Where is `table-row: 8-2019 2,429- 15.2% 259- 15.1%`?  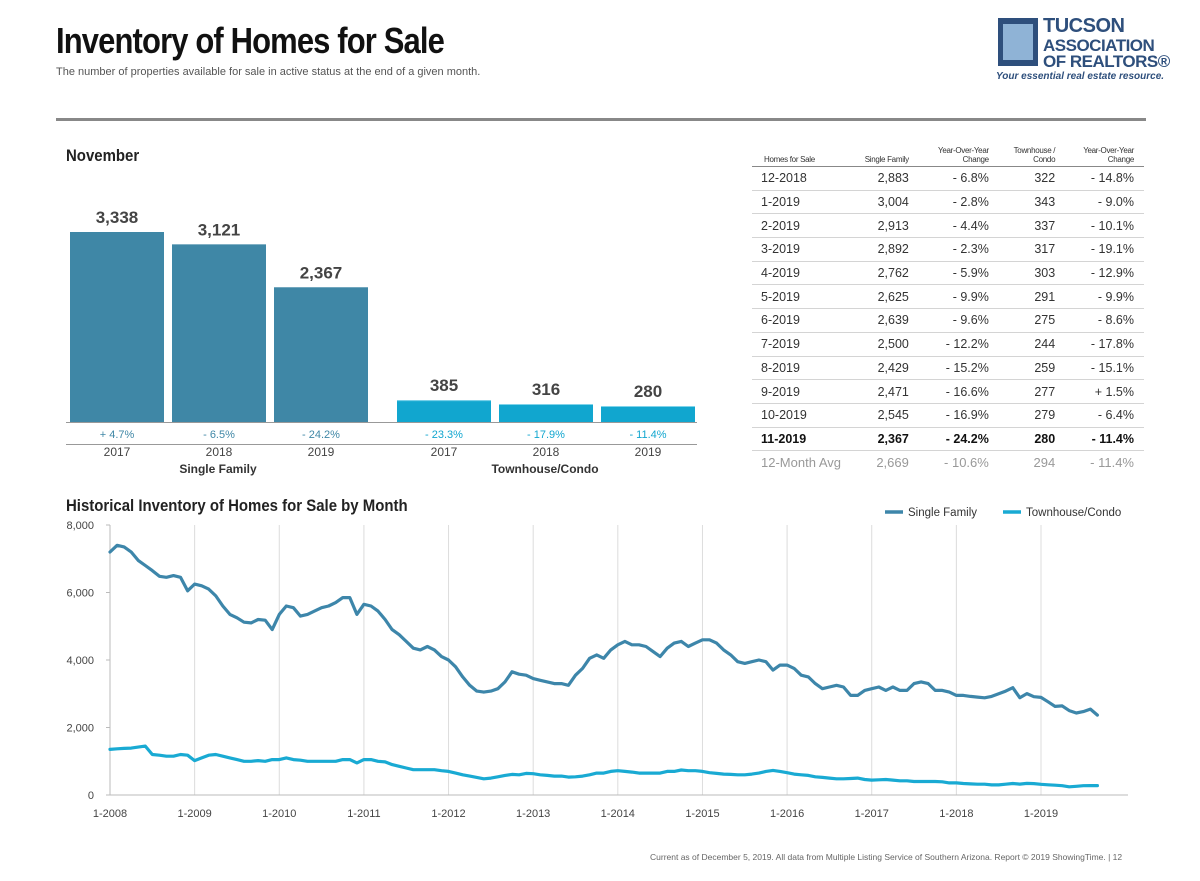
table-row: 8-2019 2,429- 15.2% 259- 15.1% is located at coordinates (948, 368).